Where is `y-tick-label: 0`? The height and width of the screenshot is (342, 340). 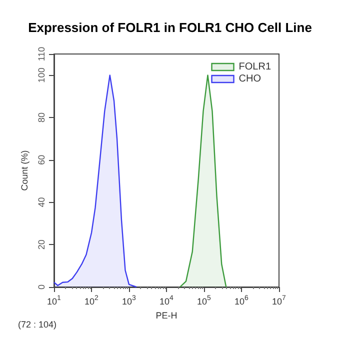 y-tick-label: 0 is located at coordinates (41, 287).